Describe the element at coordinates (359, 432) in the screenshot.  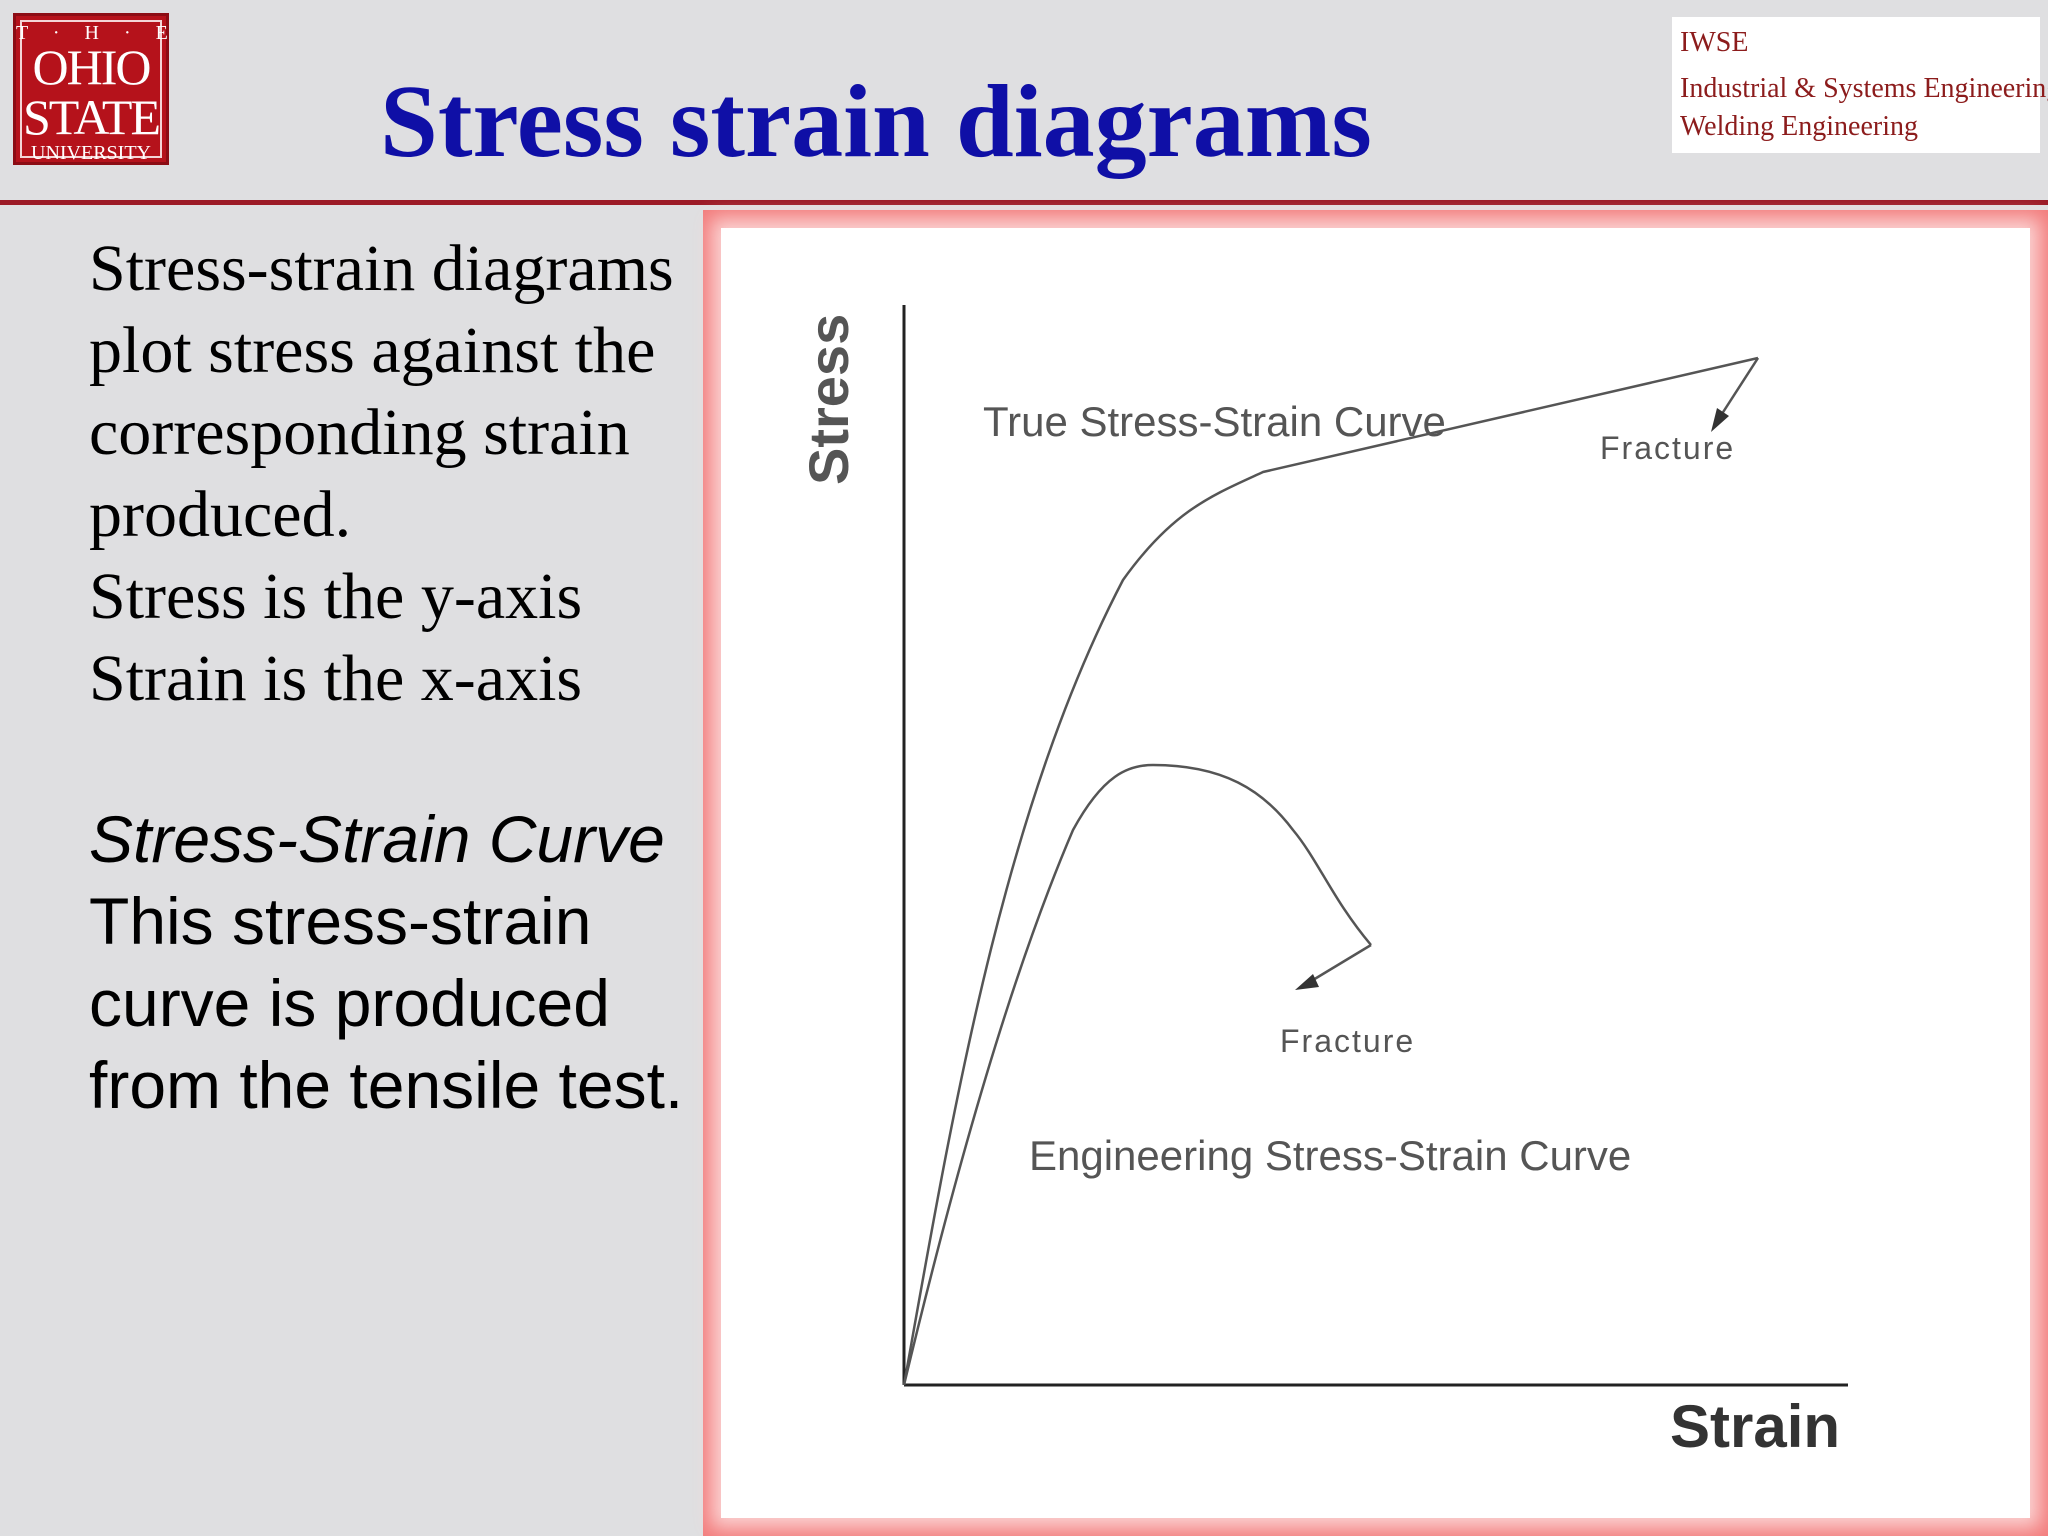
I see `body-line: corresponding strain` at that location.